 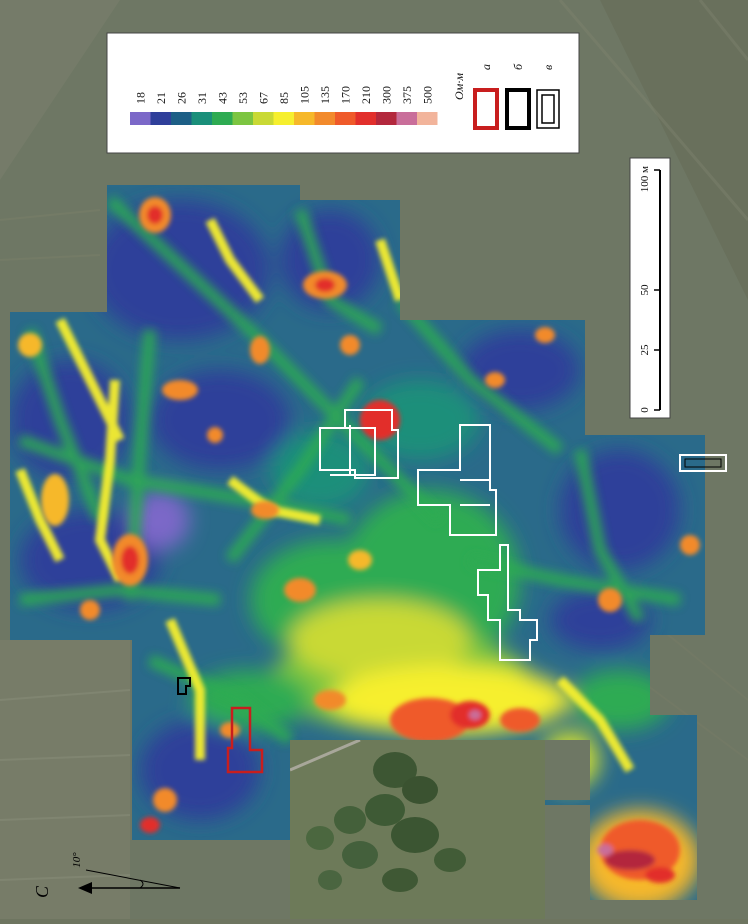 I want to click on legend-symbol-box-inner, so click(x=548, y=109).